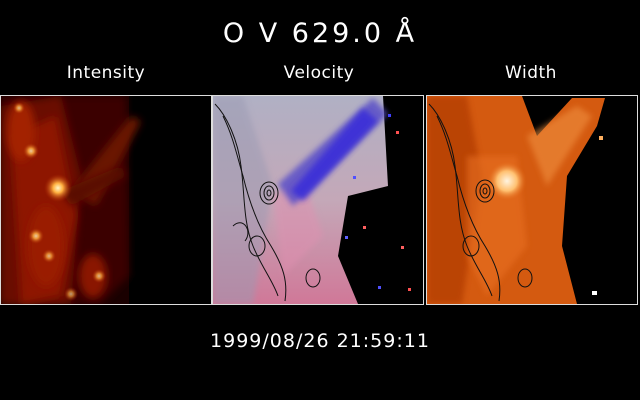 The image size is (640, 400). I want to click on intensity-label: Intensity, so click(106, 73).